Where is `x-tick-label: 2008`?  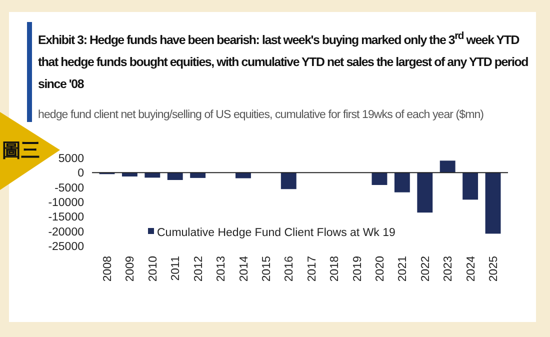 x-tick-label: 2008 is located at coordinates (108, 269).